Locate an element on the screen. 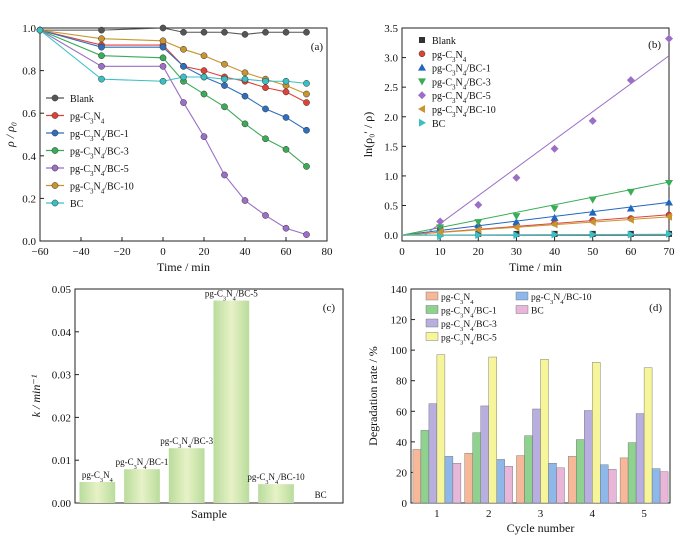 The image size is (685, 539). legend-label: pg-C3N4/BC-5 is located at coordinates (99, 171).